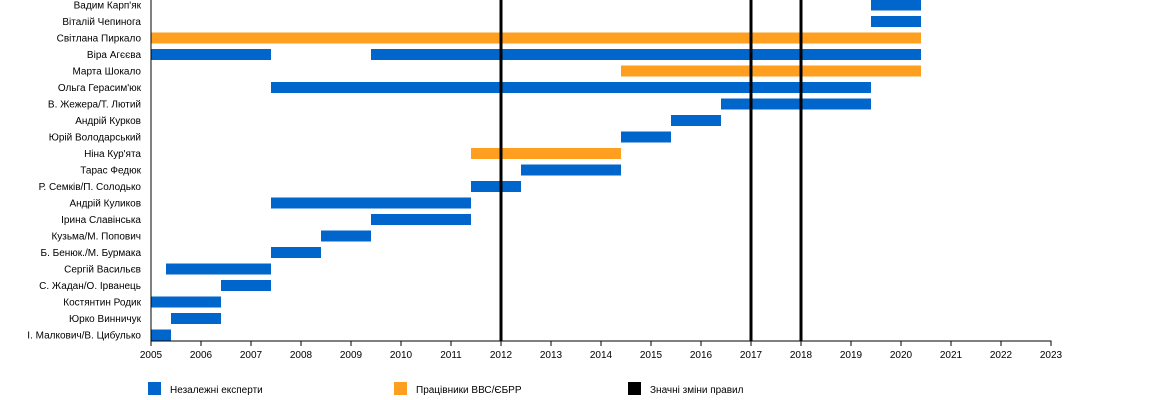 This screenshot has height=400, width=1150. I want to click on legend-label: Значні зміни правил, so click(697, 390).